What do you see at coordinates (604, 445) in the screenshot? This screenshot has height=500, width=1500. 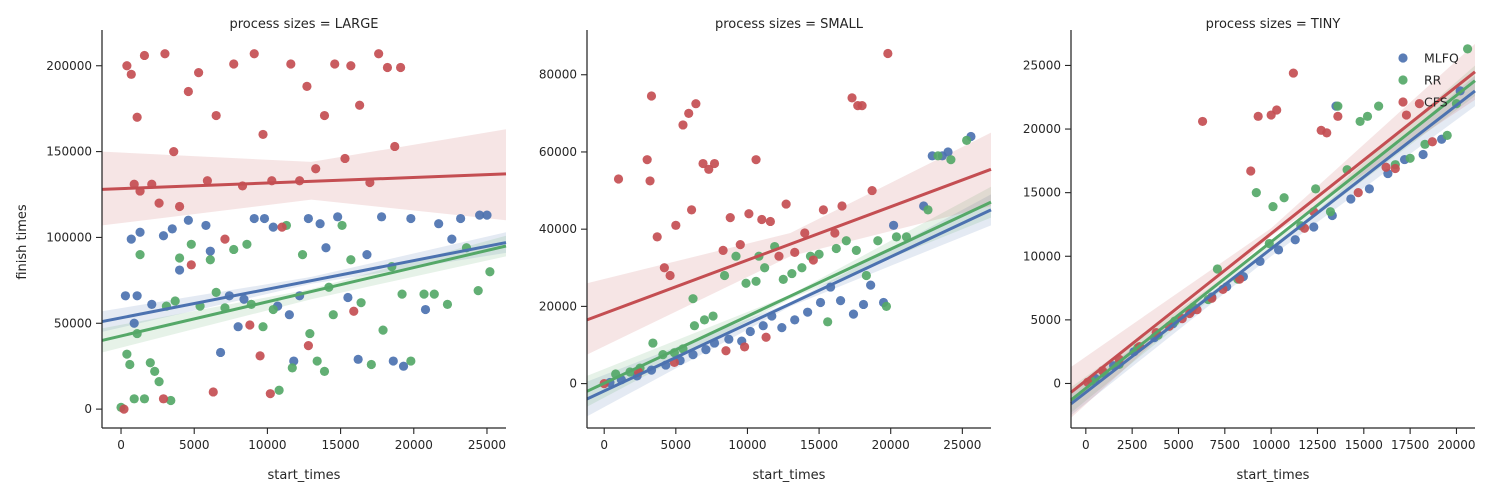 I see `x-tick-label: 0` at bounding box center [604, 445].